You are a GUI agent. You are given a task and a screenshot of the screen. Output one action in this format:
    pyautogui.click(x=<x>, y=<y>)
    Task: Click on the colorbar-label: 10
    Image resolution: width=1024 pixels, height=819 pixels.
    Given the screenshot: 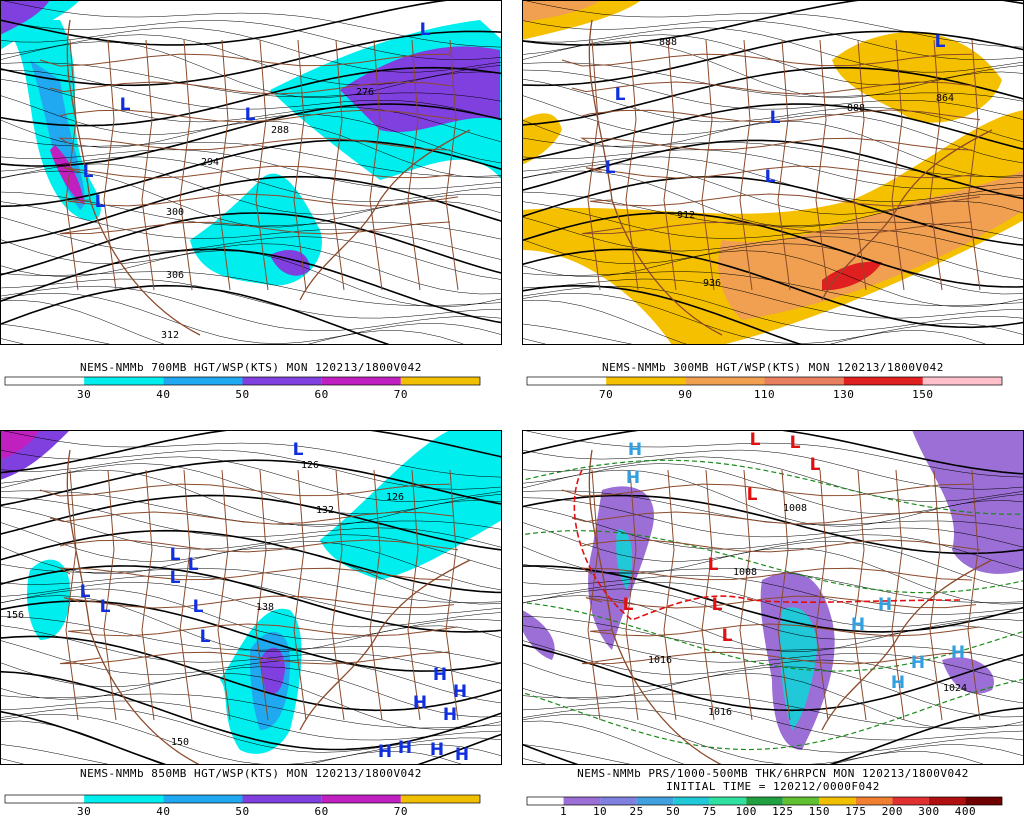 What is the action you would take?
    pyautogui.click(x=600, y=811)
    